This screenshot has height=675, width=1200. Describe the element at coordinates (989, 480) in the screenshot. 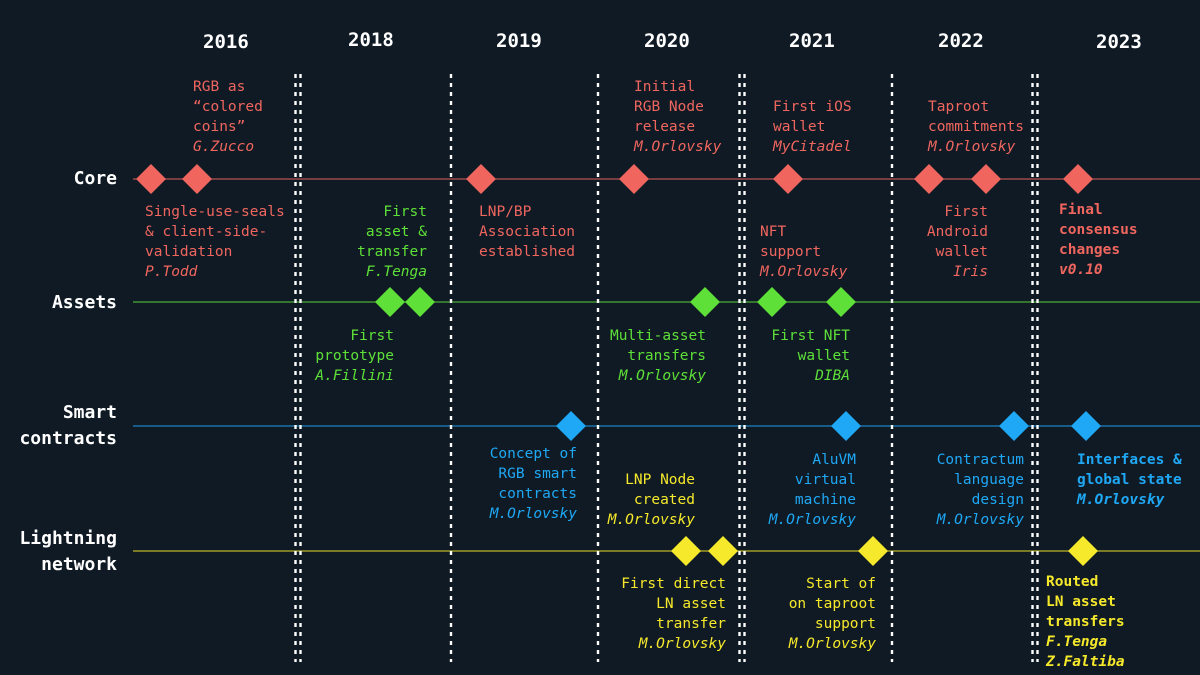

I see `event-text: language` at that location.